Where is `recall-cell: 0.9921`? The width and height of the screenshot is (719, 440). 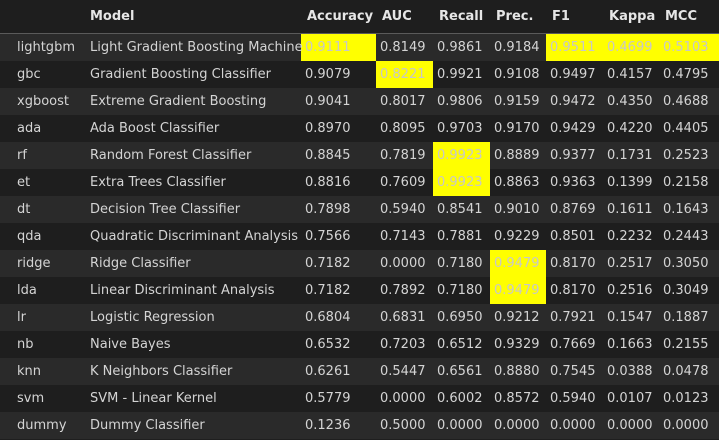
recall-cell: 0.9921 is located at coordinates (461, 74).